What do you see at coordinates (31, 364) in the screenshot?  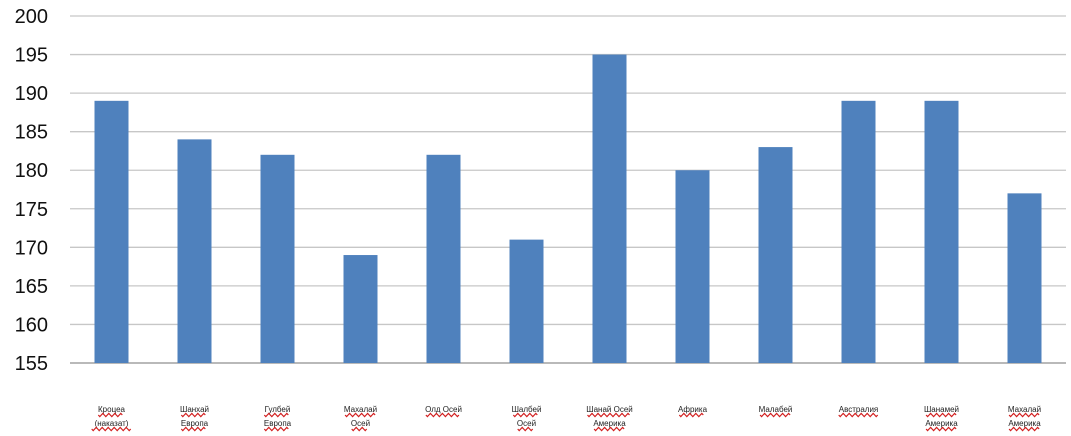 I see `y-tick-label: 155` at bounding box center [31, 364].